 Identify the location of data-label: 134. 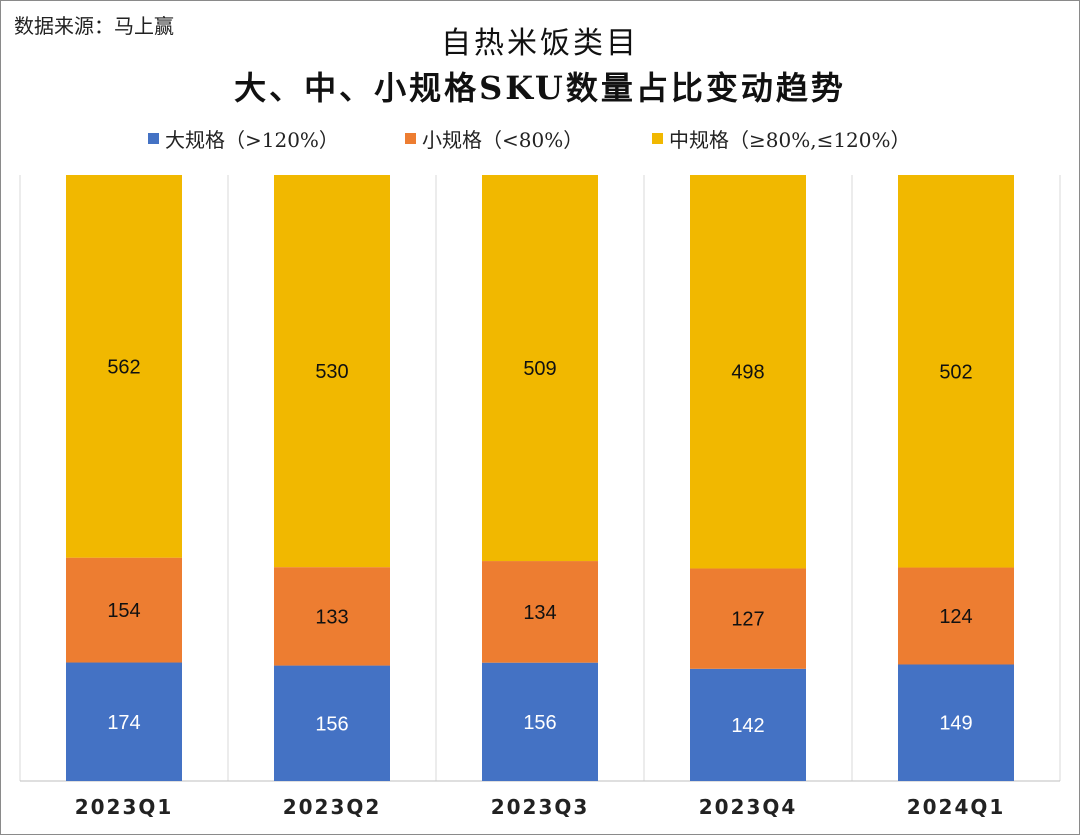
(539, 613).